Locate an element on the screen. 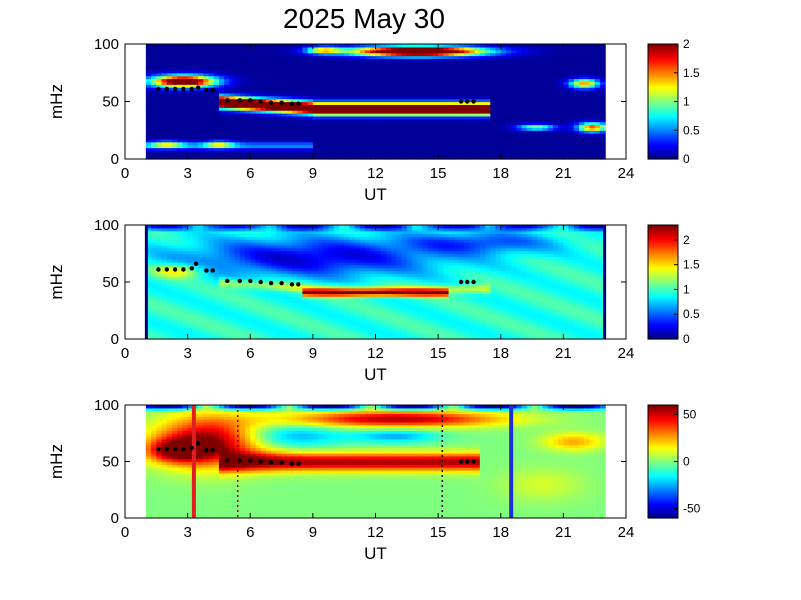 This screenshot has height=600, width=801. colorbar-tick-label: -50 is located at coordinates (692, 509).